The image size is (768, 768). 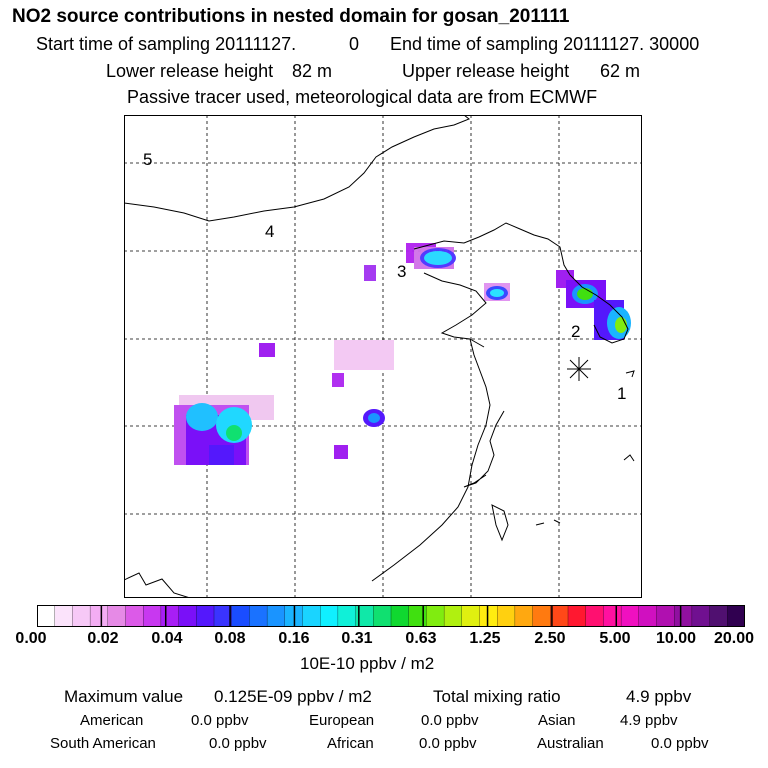 I want to click on source-name-american: American, so click(x=112, y=720).